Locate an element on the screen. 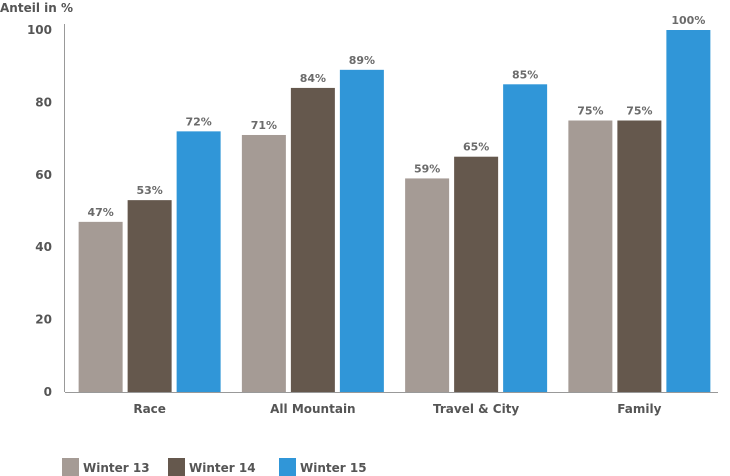 The height and width of the screenshot is (476, 730). legend: Winter 13 Winter 14 Winter 15 is located at coordinates (214, 467).